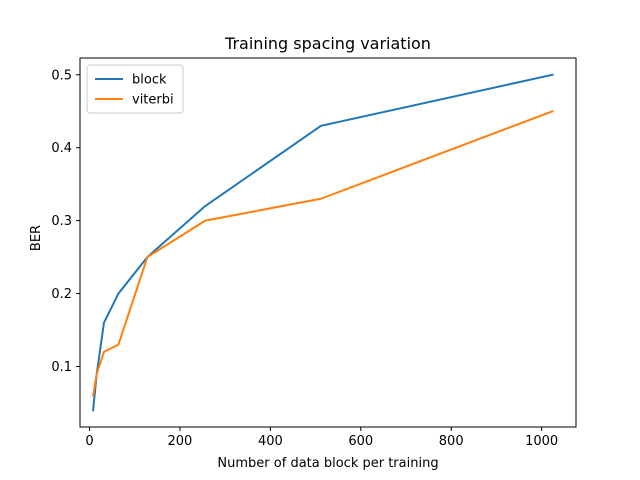 This screenshot has width=640, height=480. What do you see at coordinates (327, 43) in the screenshot?
I see `chart-title: Training spacing variation` at bounding box center [327, 43].